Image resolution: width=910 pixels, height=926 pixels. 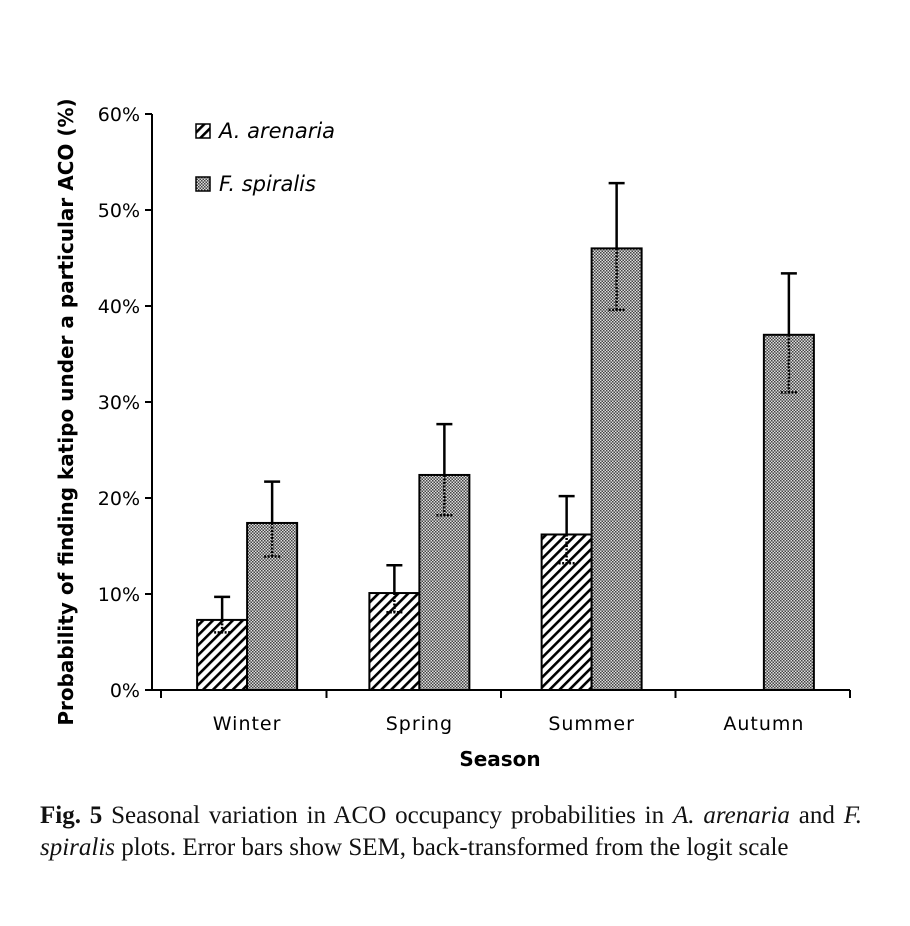 I want to click on y-tick-label: 60%, so click(x=119, y=115).